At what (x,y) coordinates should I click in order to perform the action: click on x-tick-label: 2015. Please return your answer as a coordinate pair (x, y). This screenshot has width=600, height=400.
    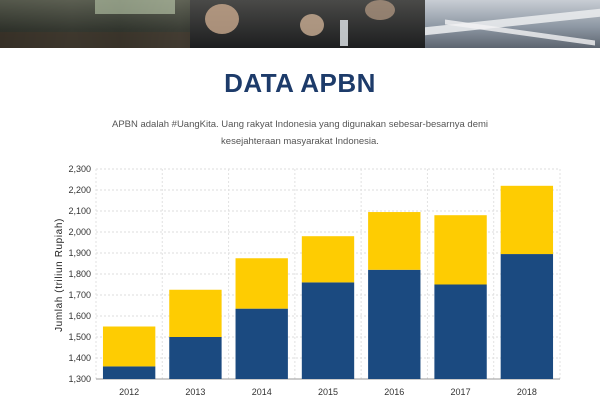
    Looking at the image, I should click on (328, 392).